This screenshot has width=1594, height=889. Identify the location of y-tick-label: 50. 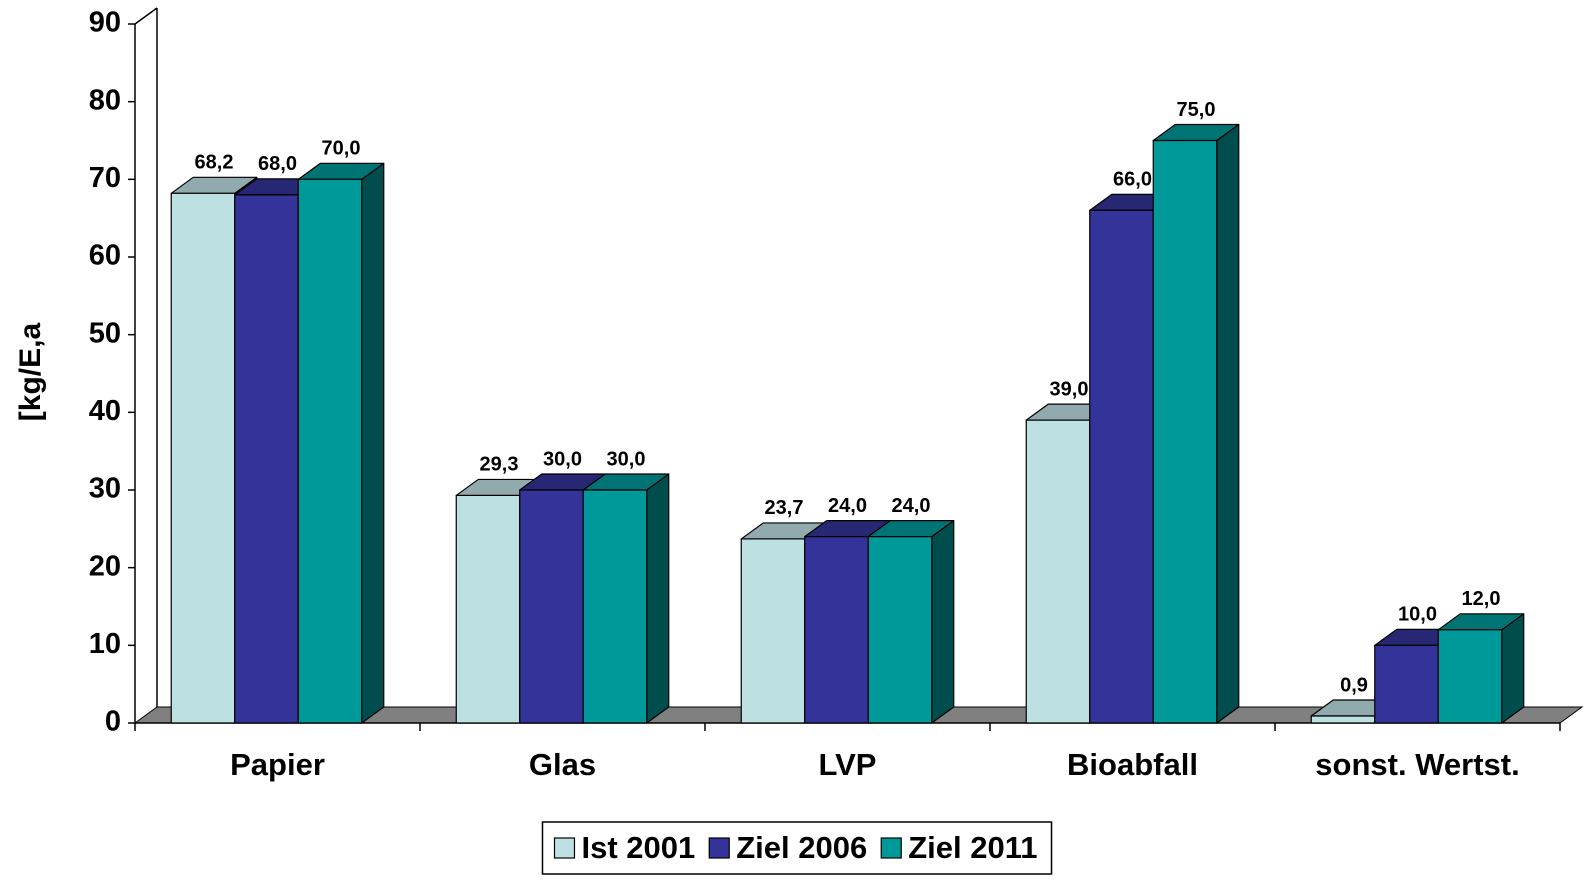
(105, 333).